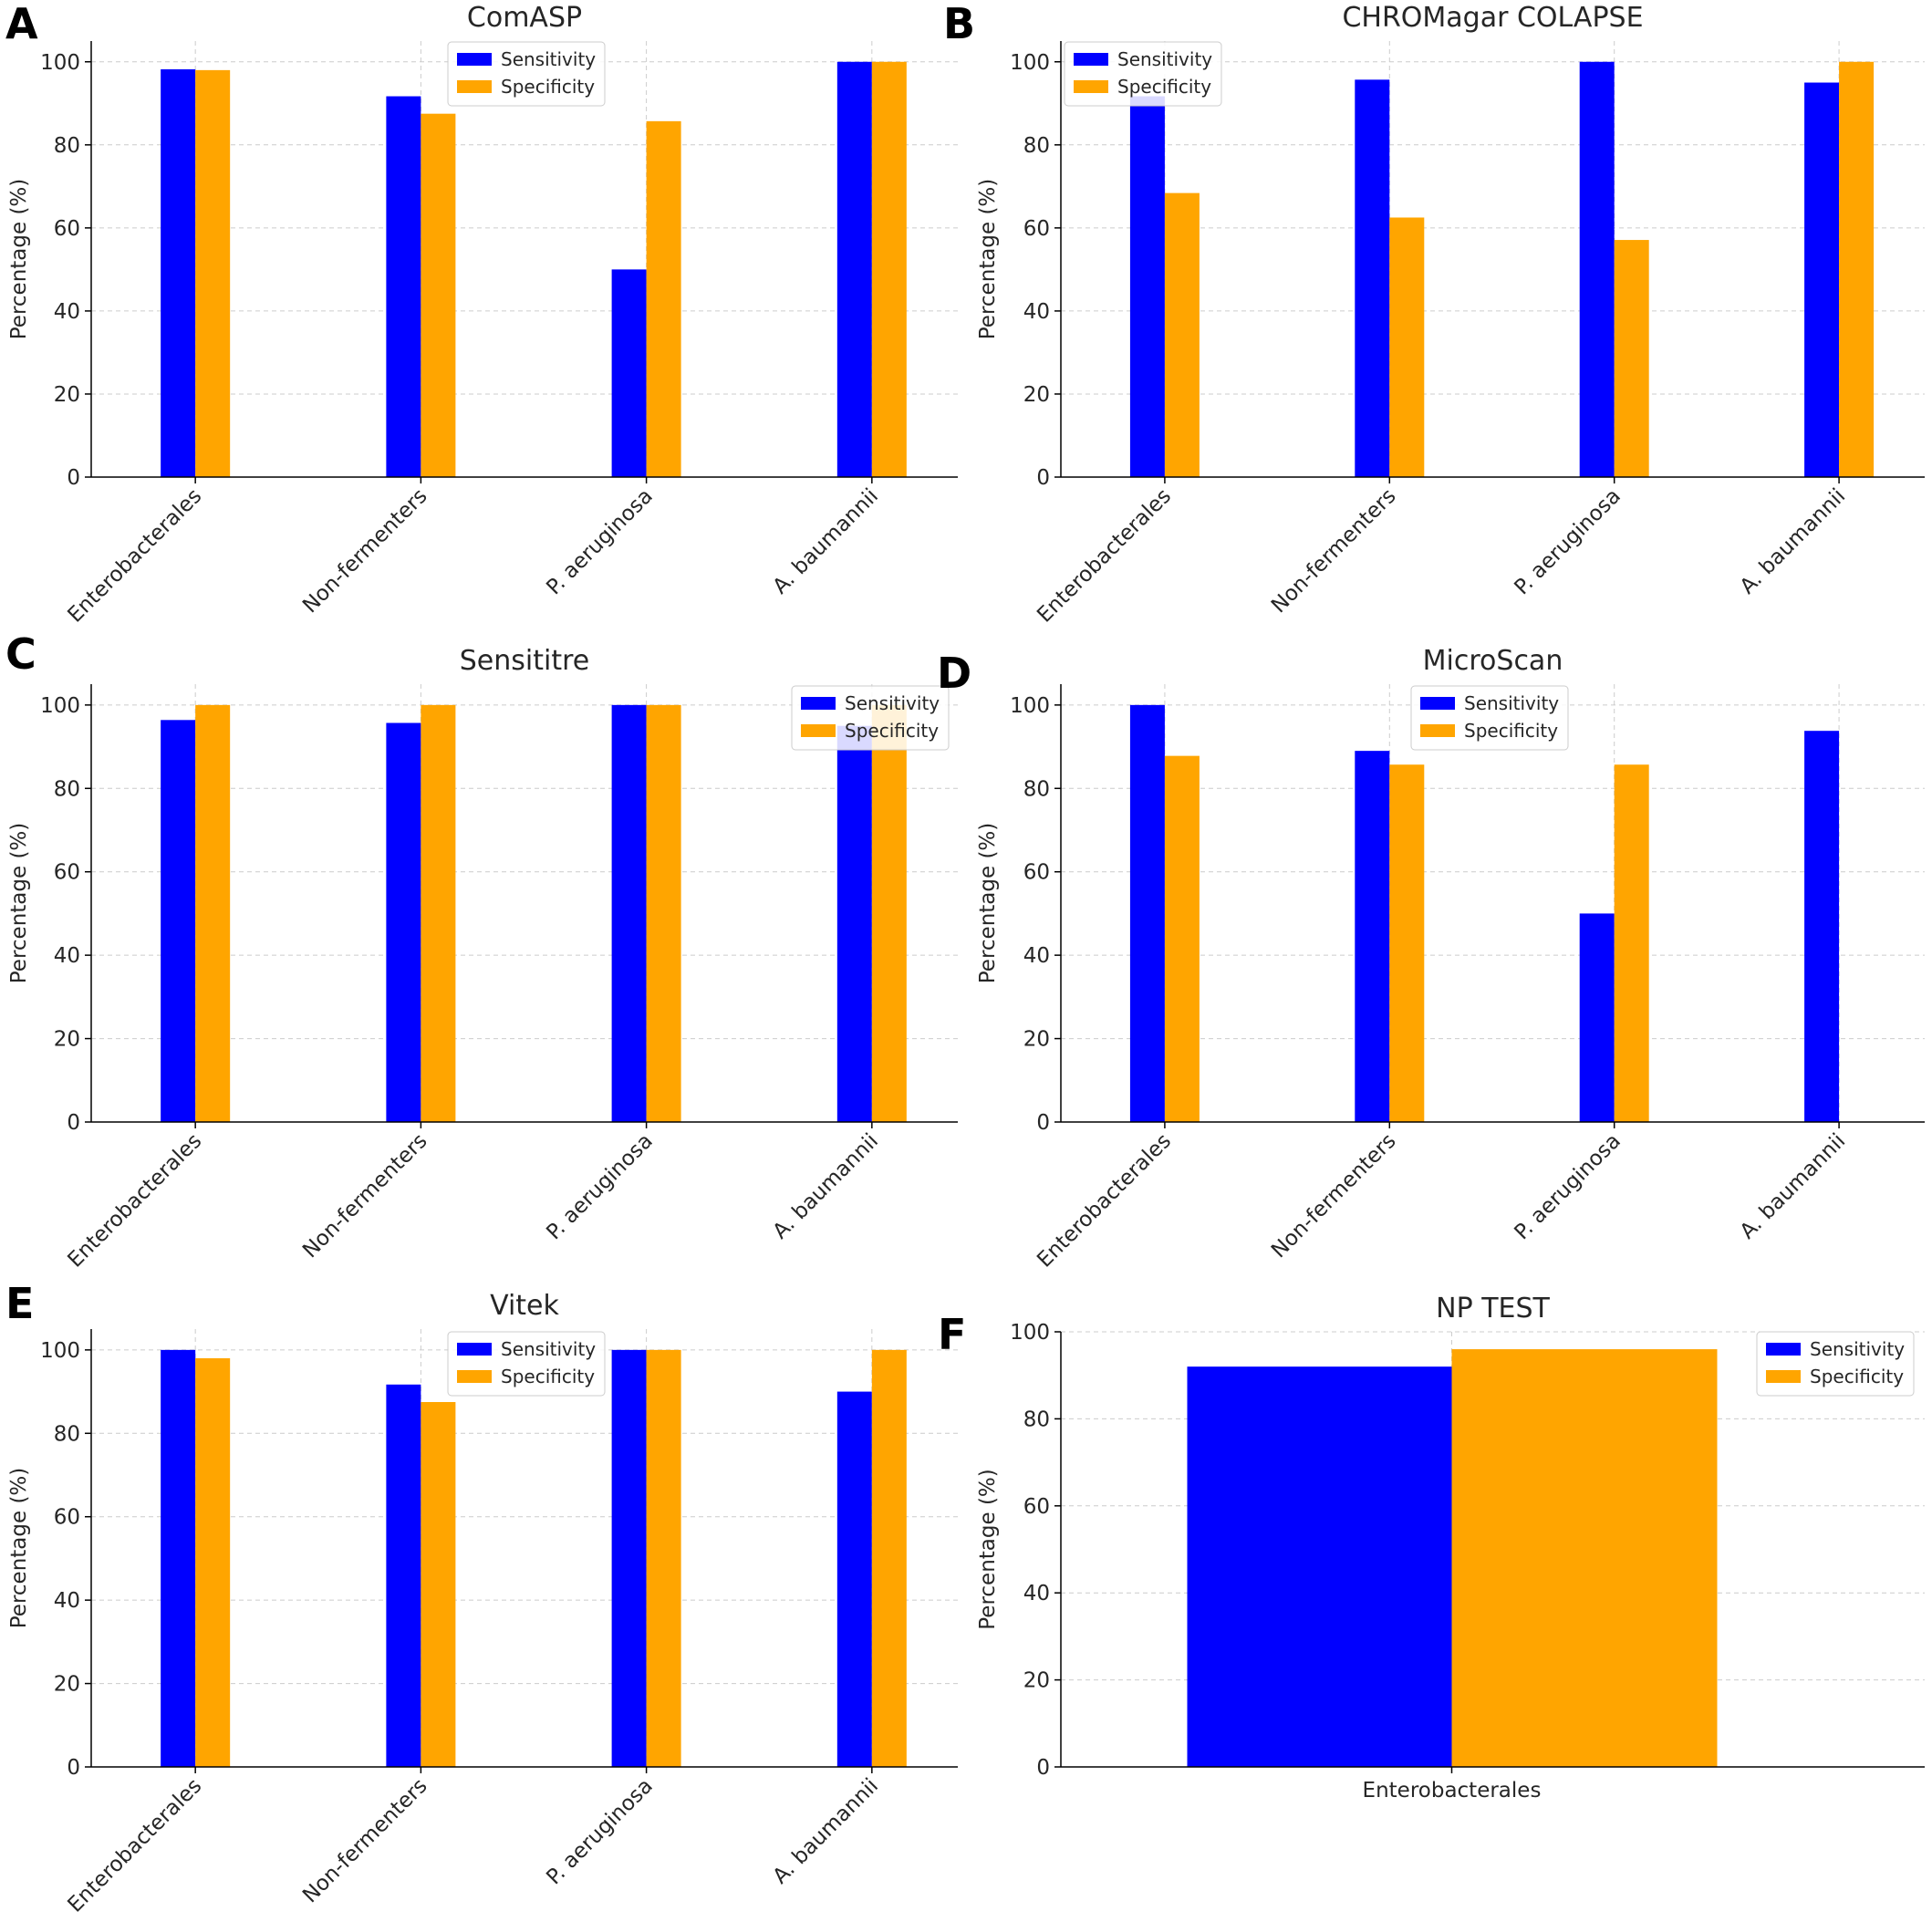 The height and width of the screenshot is (1922, 1932). What do you see at coordinates (524, 661) in the screenshot?
I see `chart-title: Sensititre` at bounding box center [524, 661].